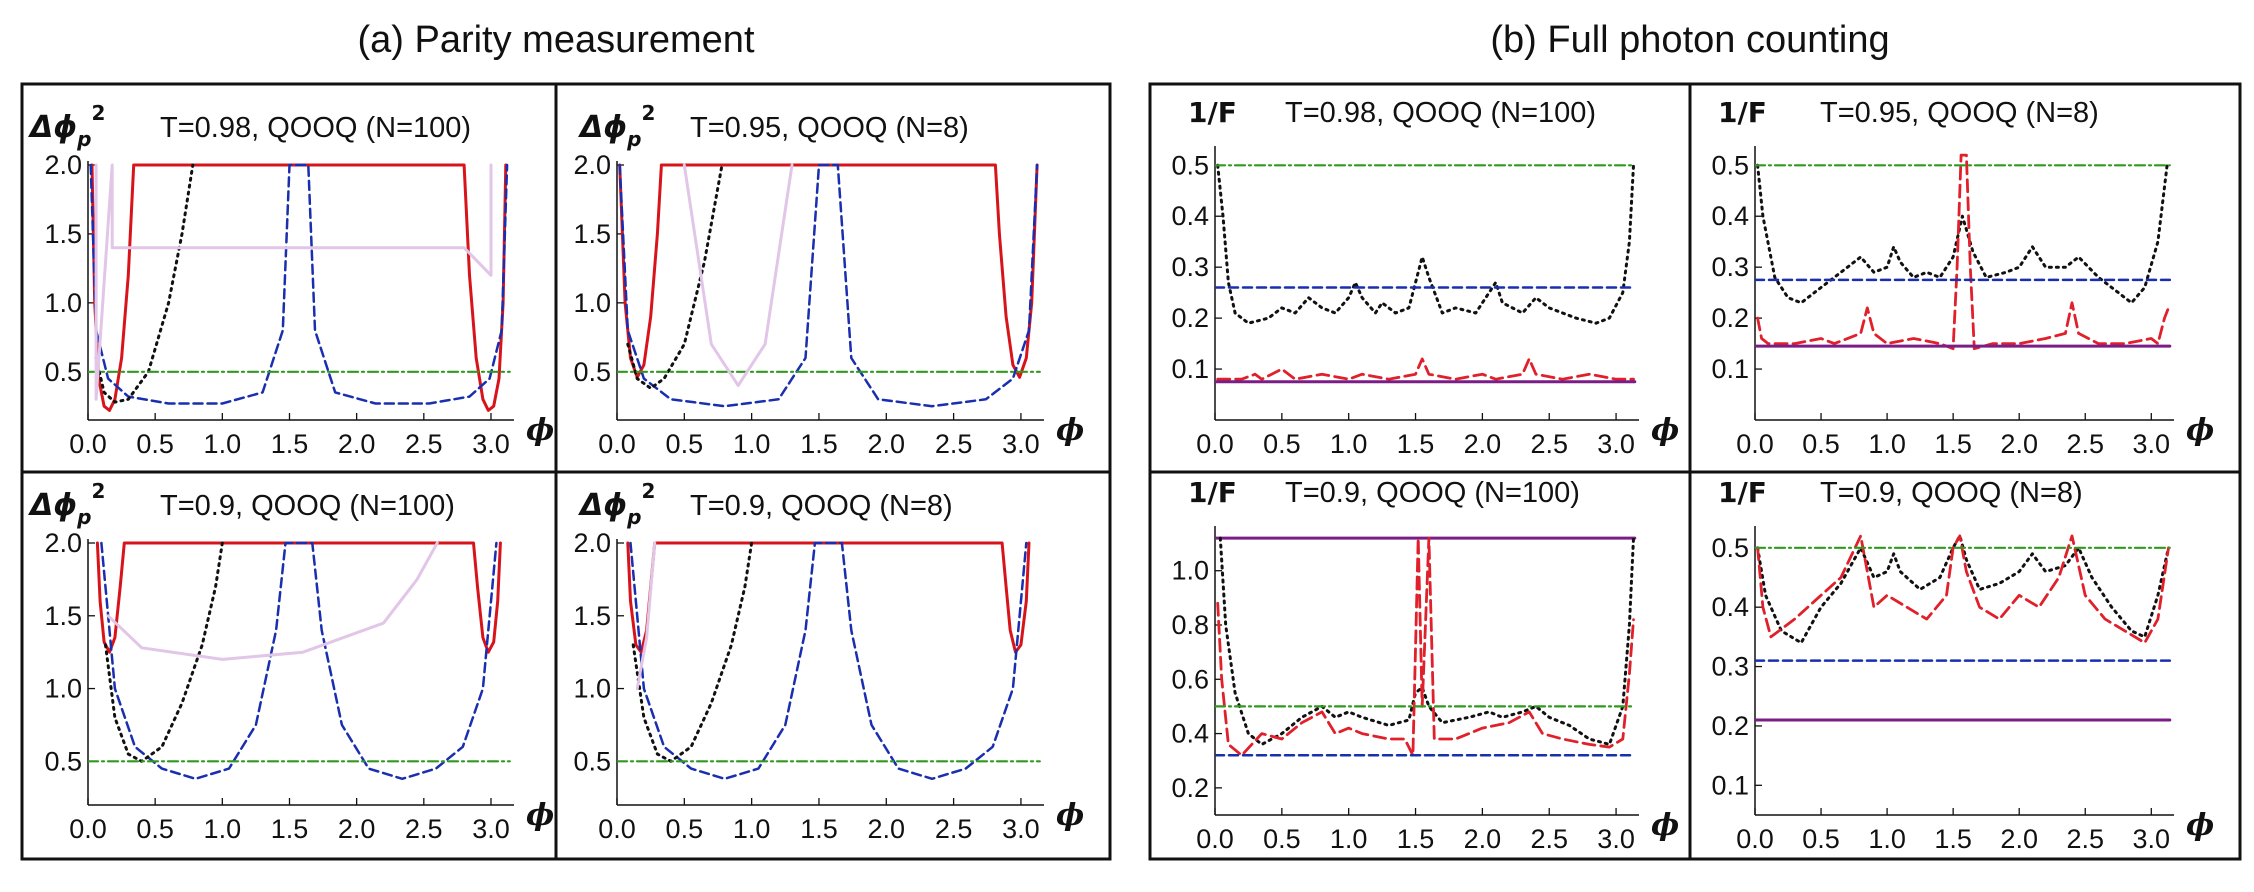 The width and height of the screenshot is (2254, 892). What do you see at coordinates (272, 601) in the screenshot?
I see `series-light-purple` at bounding box center [272, 601].